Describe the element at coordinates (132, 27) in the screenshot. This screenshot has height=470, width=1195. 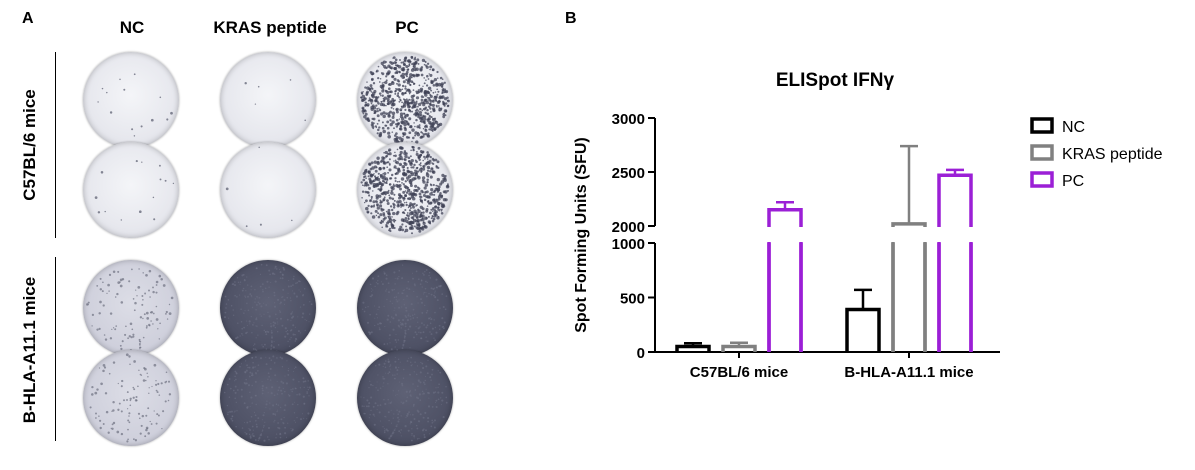
I see `column-label-nc: NC` at that location.